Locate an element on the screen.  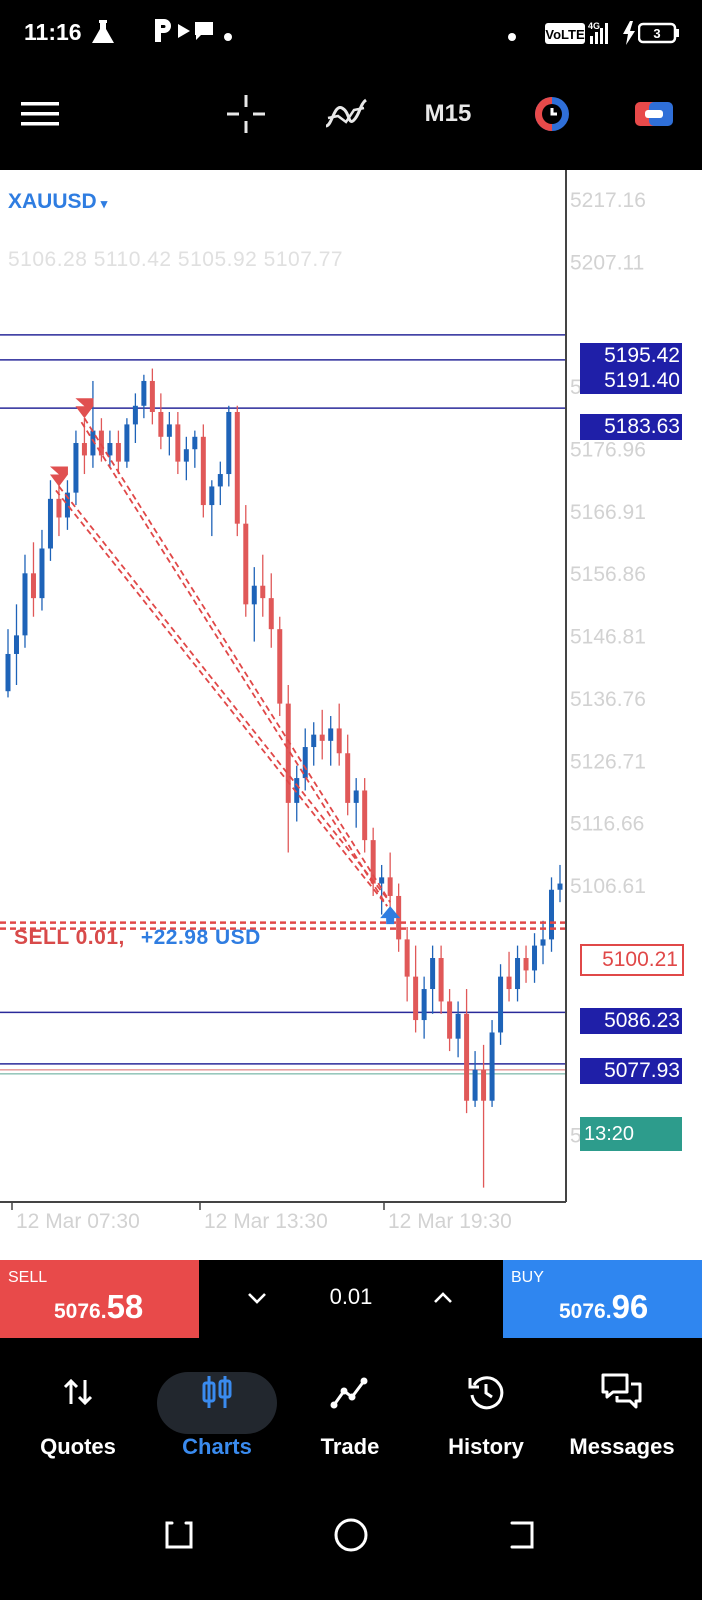
one-click-trade-panel: SELL 5076.58 0.01 BUY 5076.96 is located at coordinates (351, 1299).